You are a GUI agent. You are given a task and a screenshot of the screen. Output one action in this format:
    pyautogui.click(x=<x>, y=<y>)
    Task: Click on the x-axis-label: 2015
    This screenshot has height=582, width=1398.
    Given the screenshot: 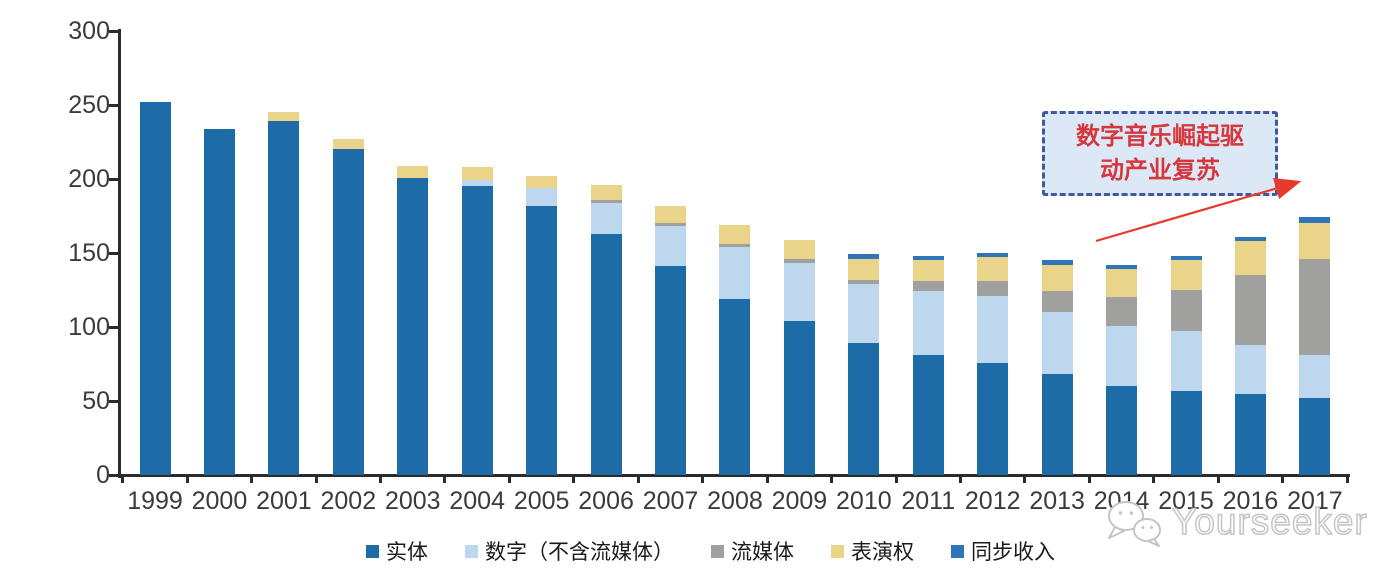 What is the action you would take?
    pyautogui.click(x=1186, y=501)
    